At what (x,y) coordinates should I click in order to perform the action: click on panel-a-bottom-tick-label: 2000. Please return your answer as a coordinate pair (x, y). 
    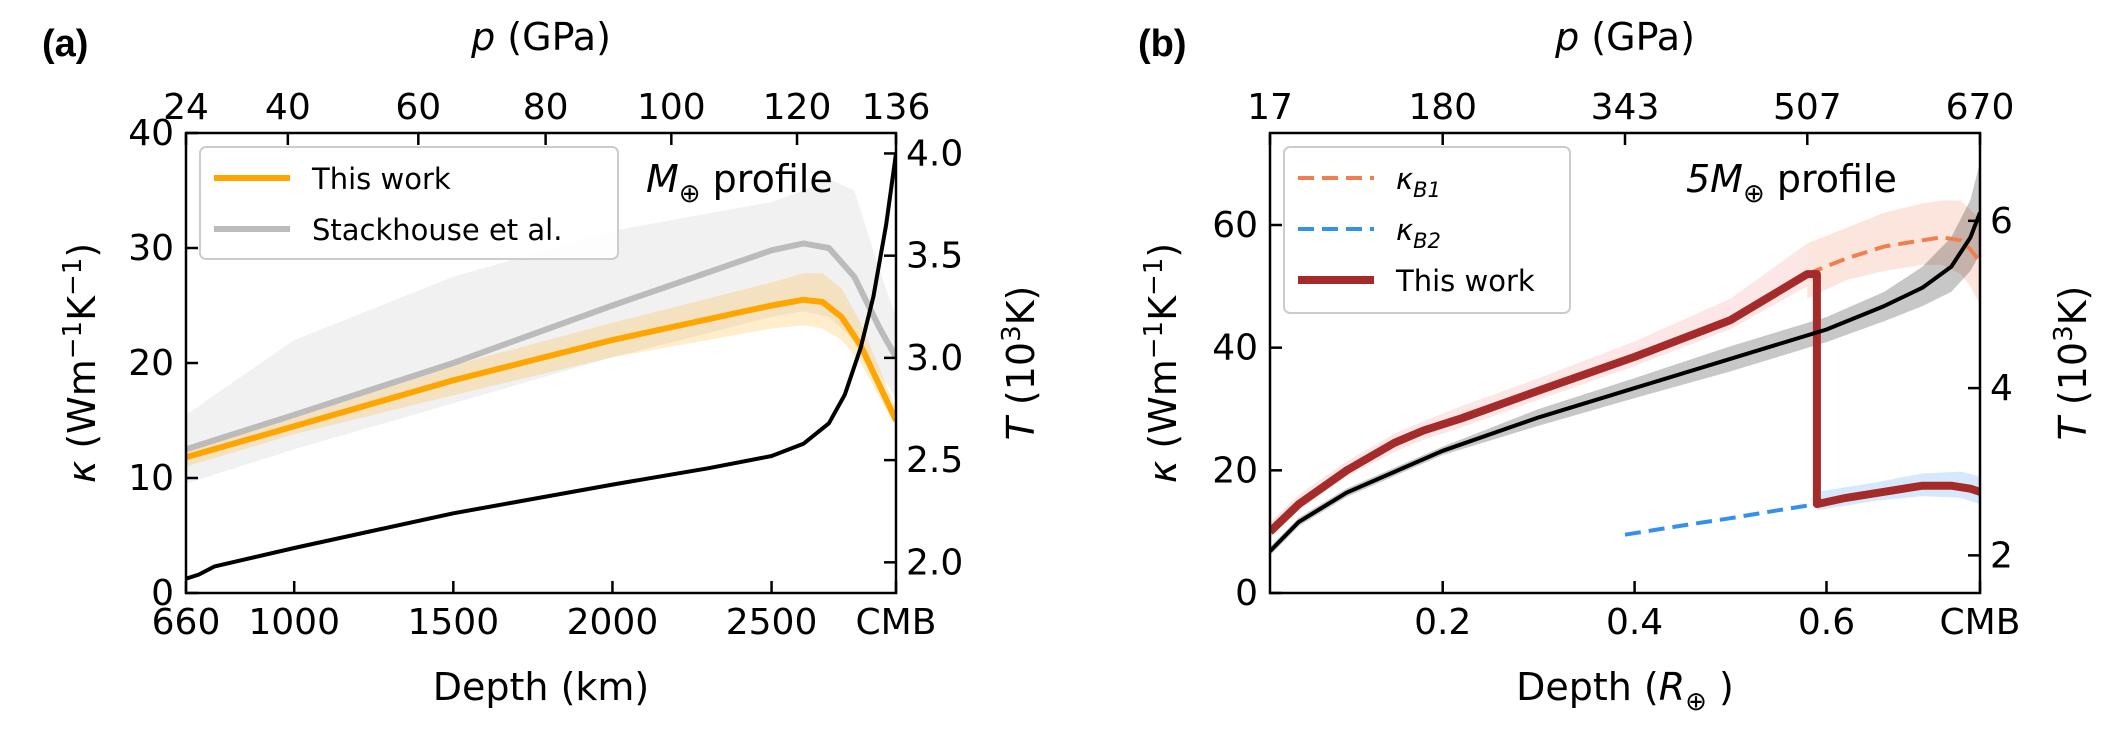
    Looking at the image, I should click on (613, 622).